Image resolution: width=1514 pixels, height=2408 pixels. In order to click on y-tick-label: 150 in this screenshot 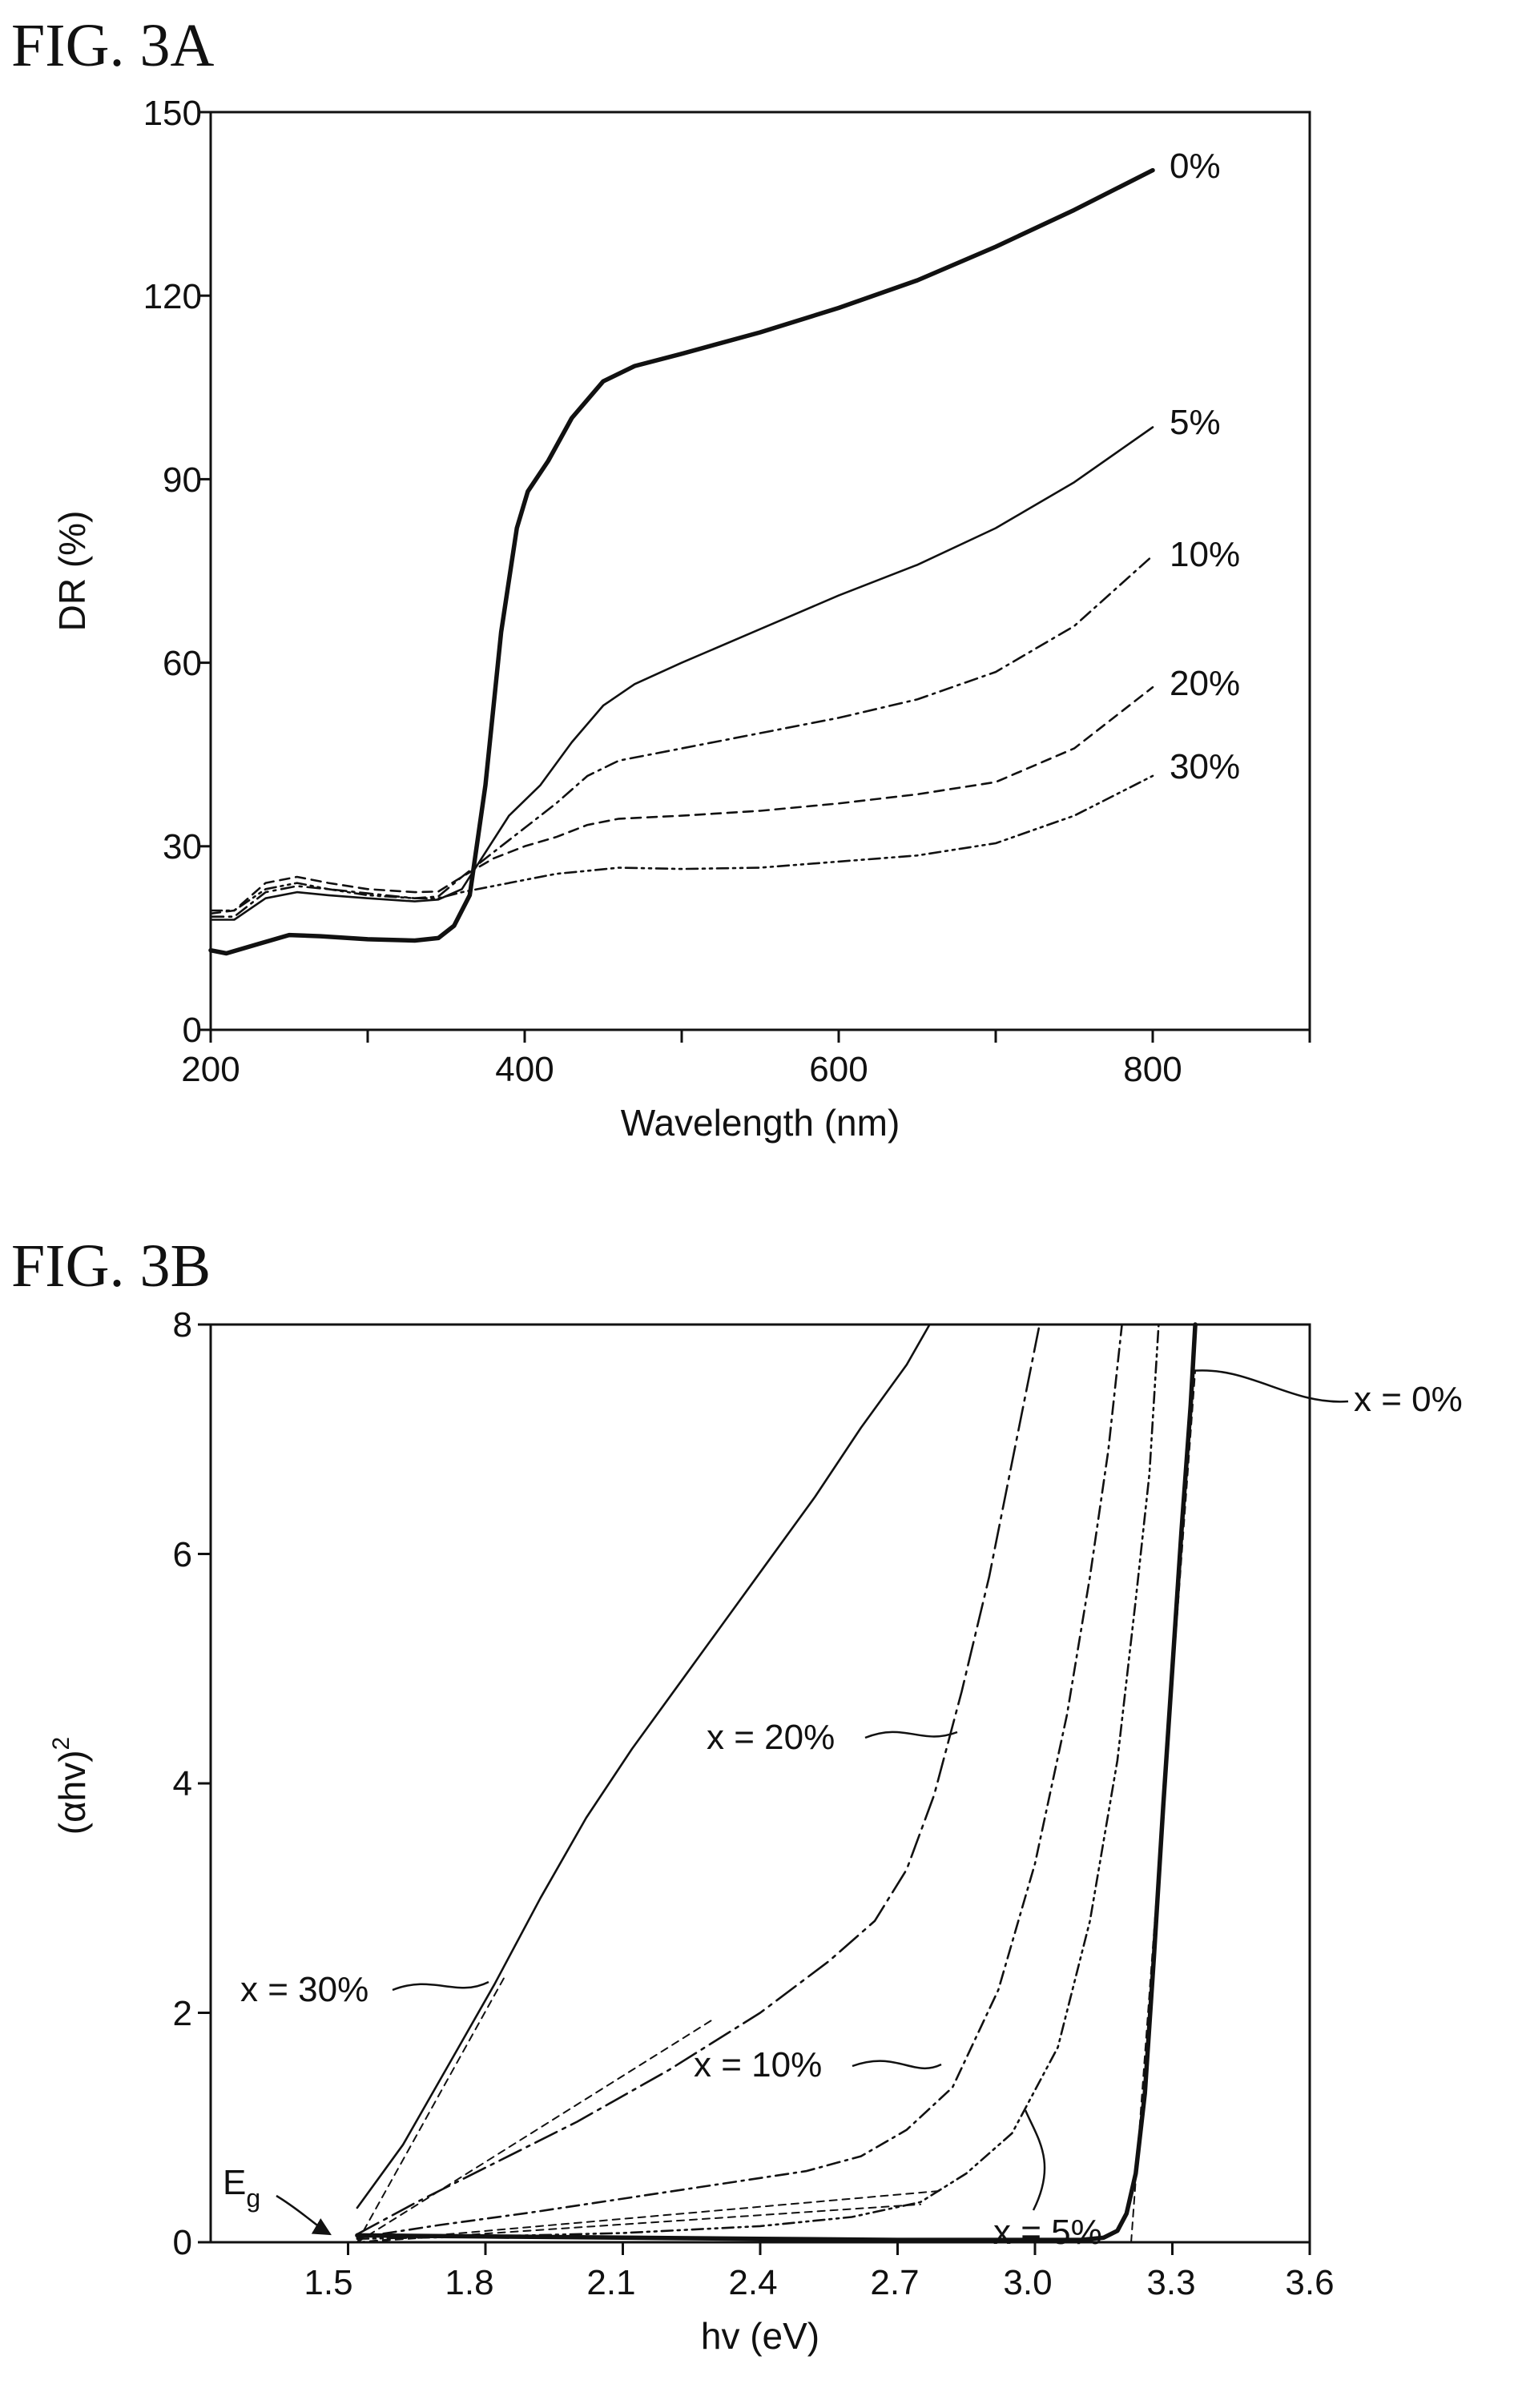, I will do `click(172, 114)`.